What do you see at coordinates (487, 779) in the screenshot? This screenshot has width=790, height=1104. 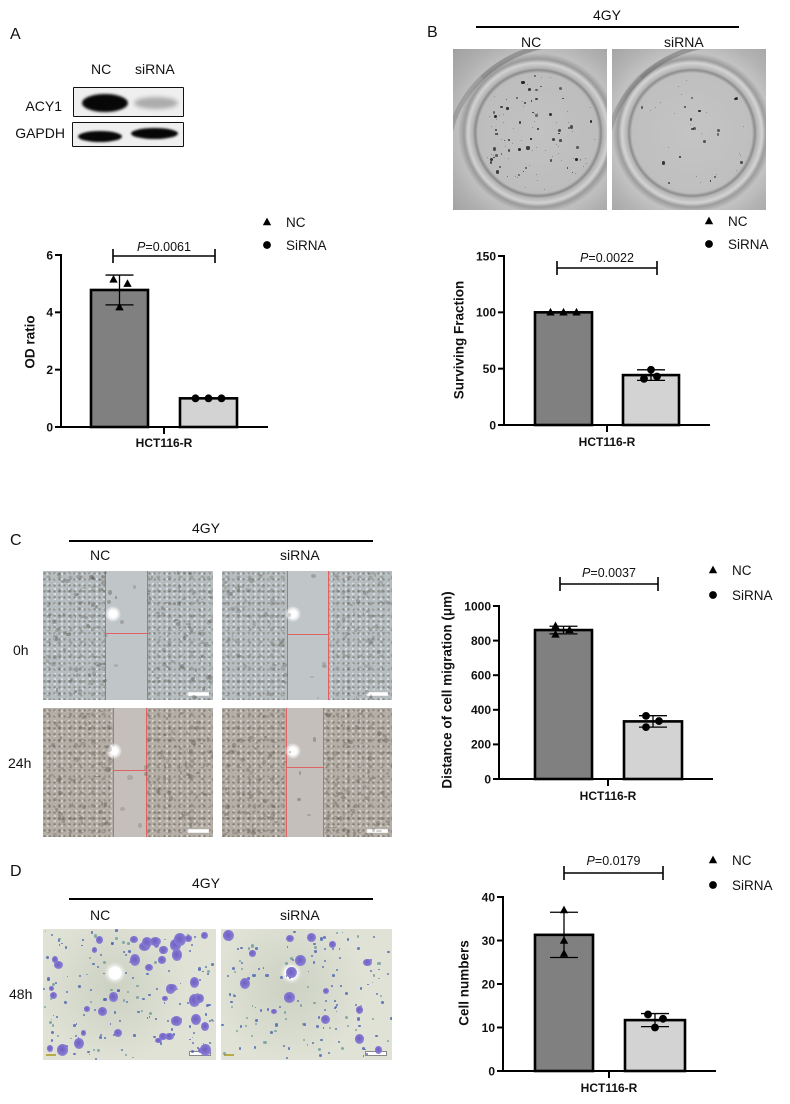 I see `y-tick-label: 0` at bounding box center [487, 779].